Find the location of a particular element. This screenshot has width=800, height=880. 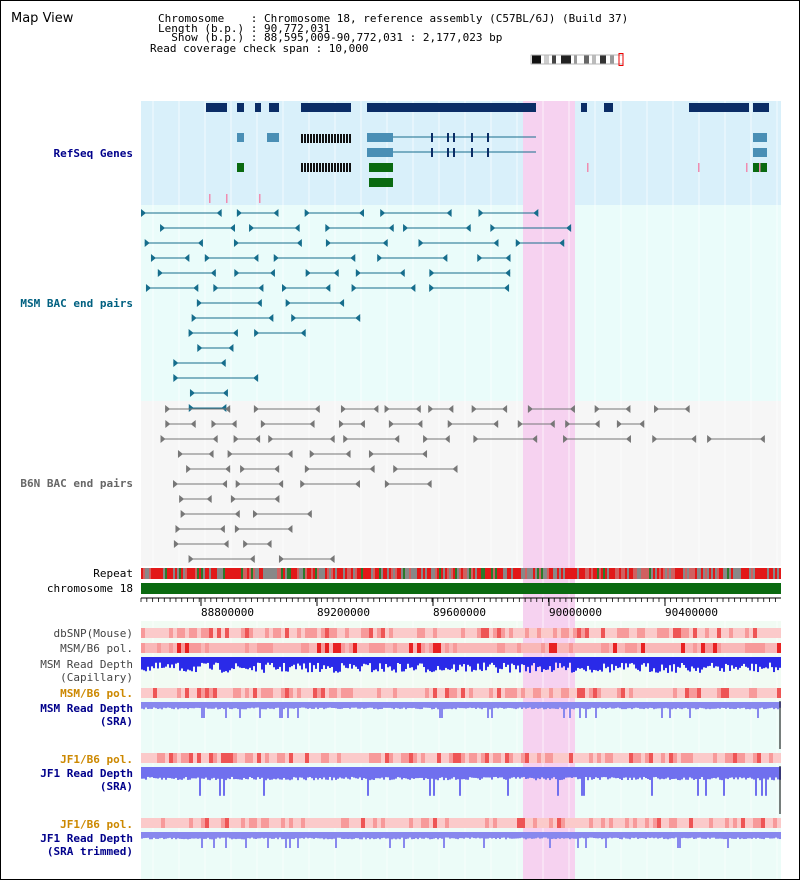

gene-block is located at coordinates (240, 107).